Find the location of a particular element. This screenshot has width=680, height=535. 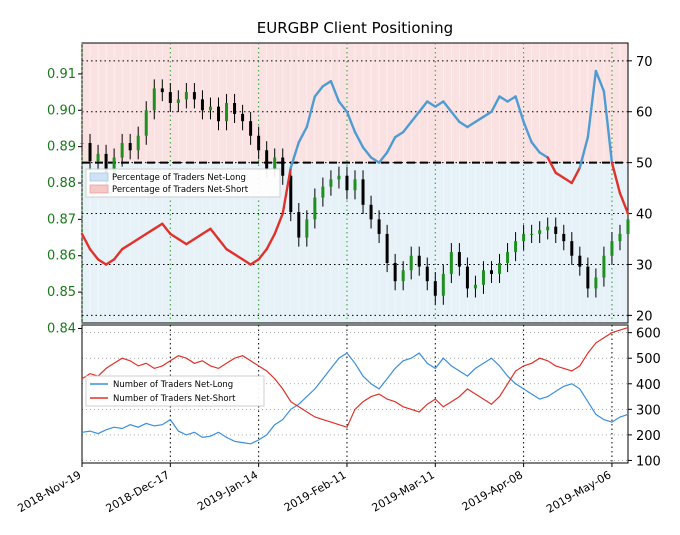

percentage-axis-tick-label: 70 is located at coordinates (644, 62).